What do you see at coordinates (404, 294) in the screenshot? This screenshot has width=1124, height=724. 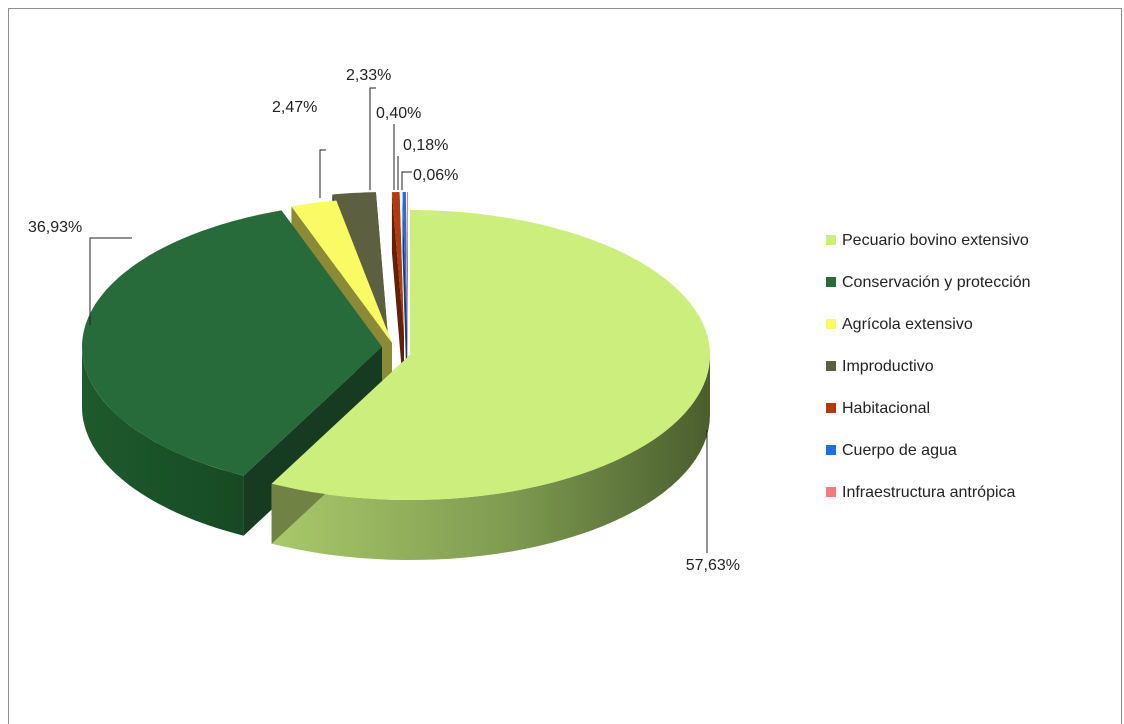 I see `pie-slice-cuerpo-de-agua` at bounding box center [404, 294].